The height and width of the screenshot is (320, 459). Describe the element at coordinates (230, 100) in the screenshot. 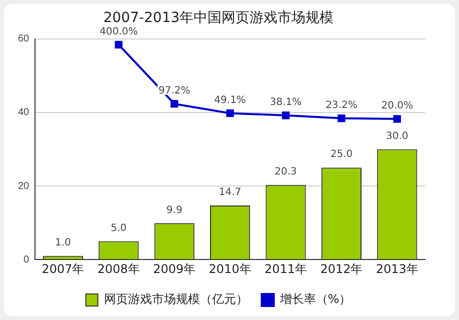

I see `data-label: 49.1%` at that location.